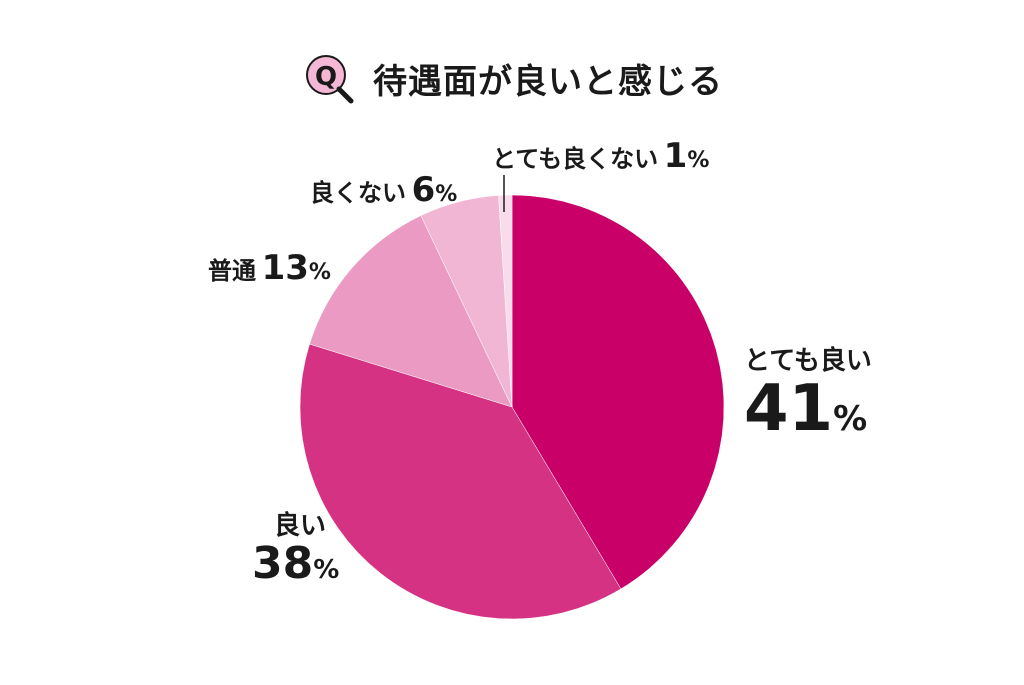 The image size is (1024, 685). What do you see at coordinates (326, 570) in the screenshot?
I see `slice-label-good-unit: %` at bounding box center [326, 570].